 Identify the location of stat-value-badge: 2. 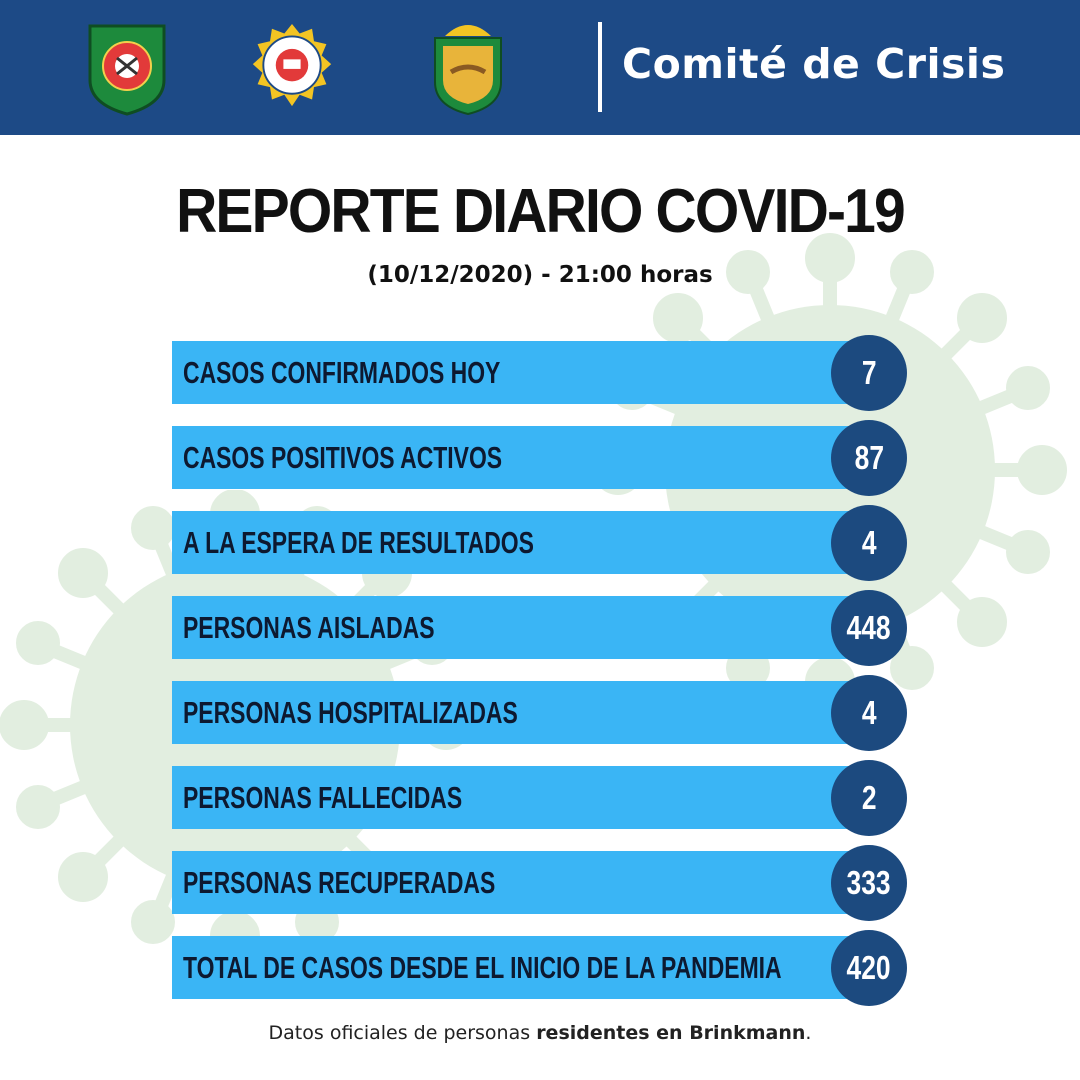
(869, 798).